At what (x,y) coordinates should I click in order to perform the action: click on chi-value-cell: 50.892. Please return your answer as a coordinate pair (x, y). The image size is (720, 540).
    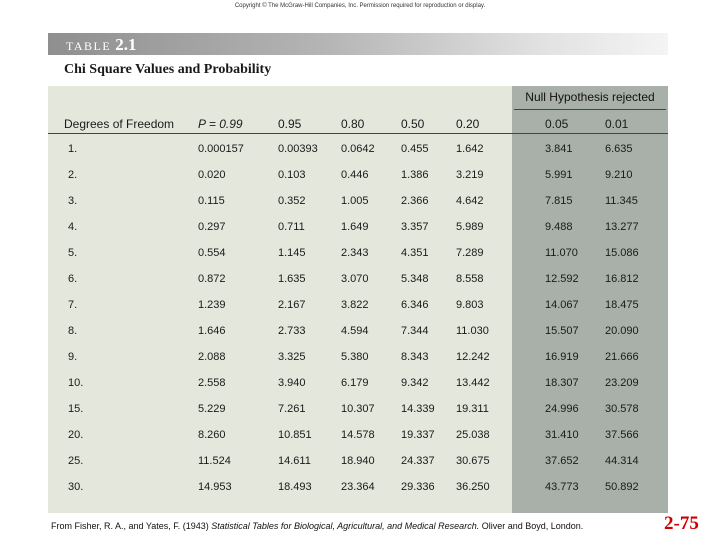
    Looking at the image, I should click on (622, 487).